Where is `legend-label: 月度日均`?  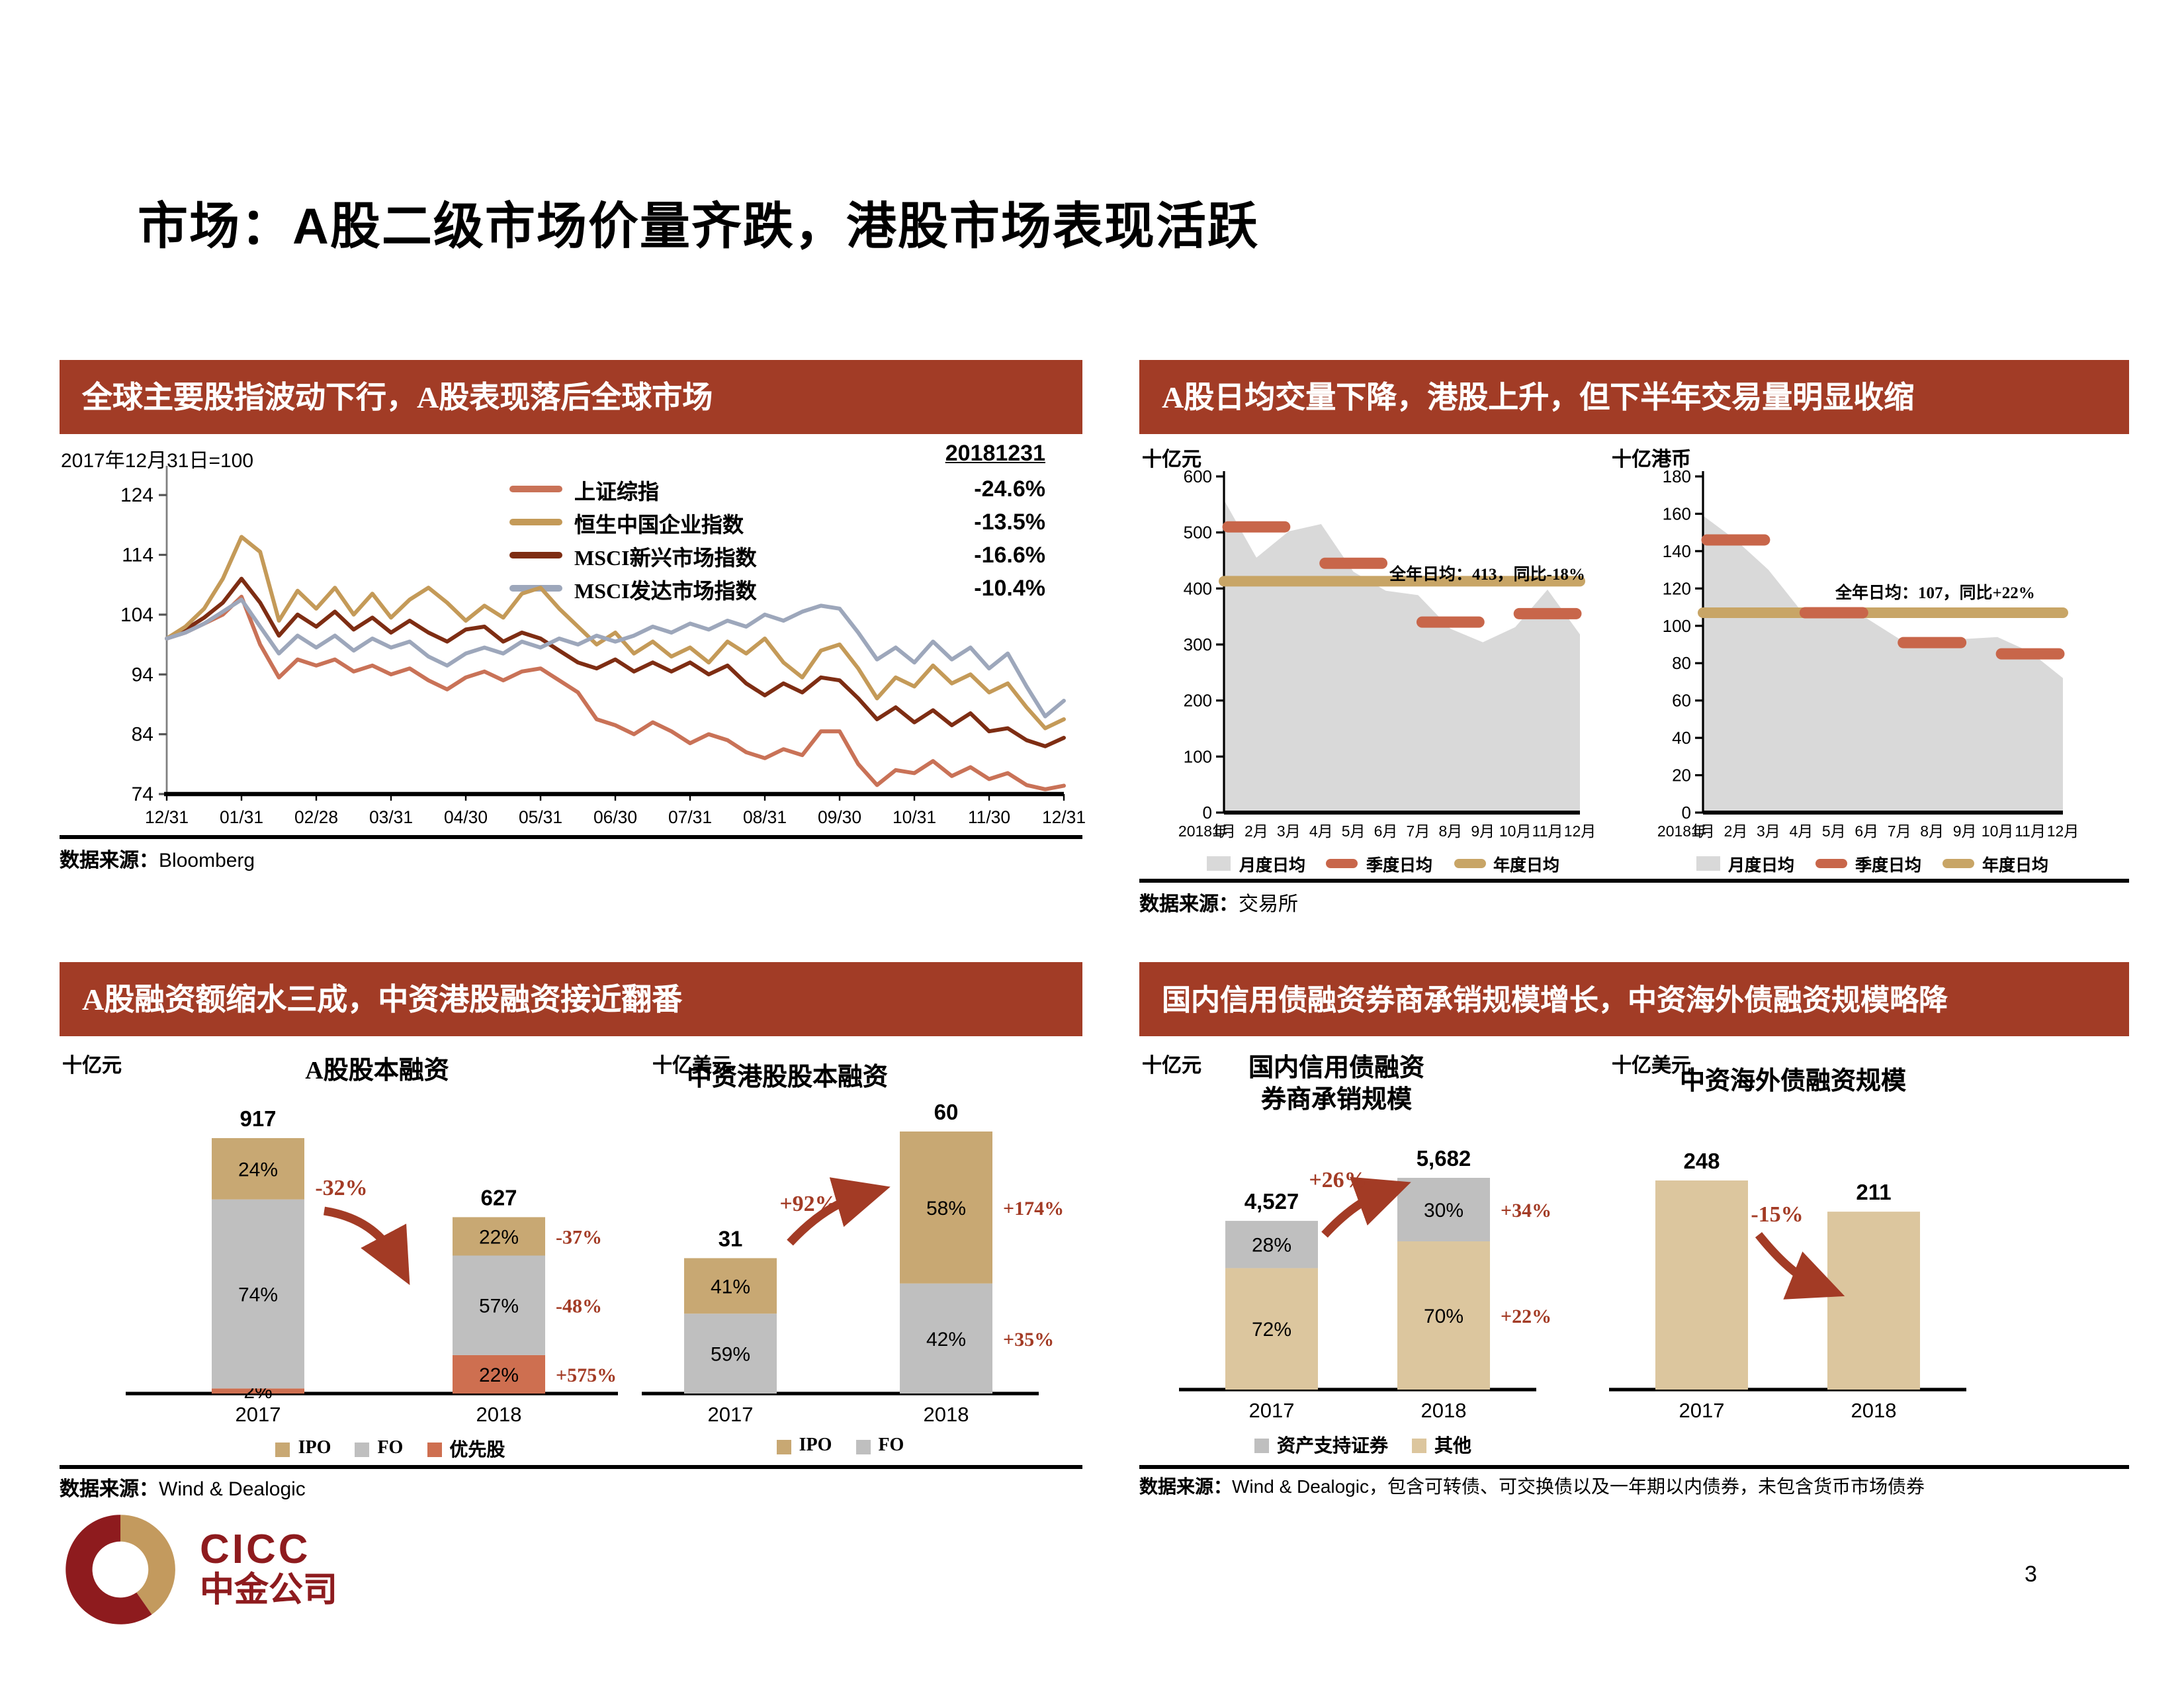 legend-label: 月度日均 is located at coordinates (1761, 865).